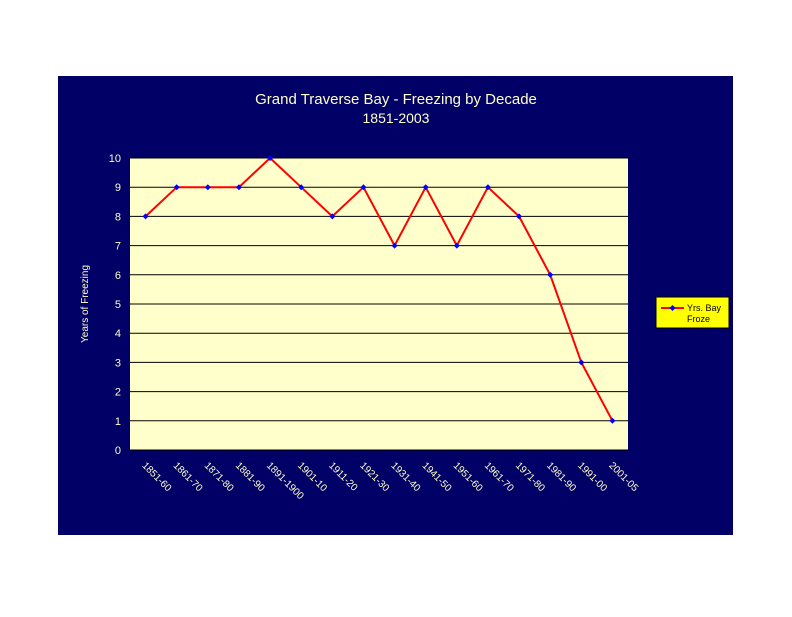 Image resolution: width=792 pixels, height=617 pixels. Describe the element at coordinates (698, 319) in the screenshot. I see `legend-label-line2: Froze` at that location.